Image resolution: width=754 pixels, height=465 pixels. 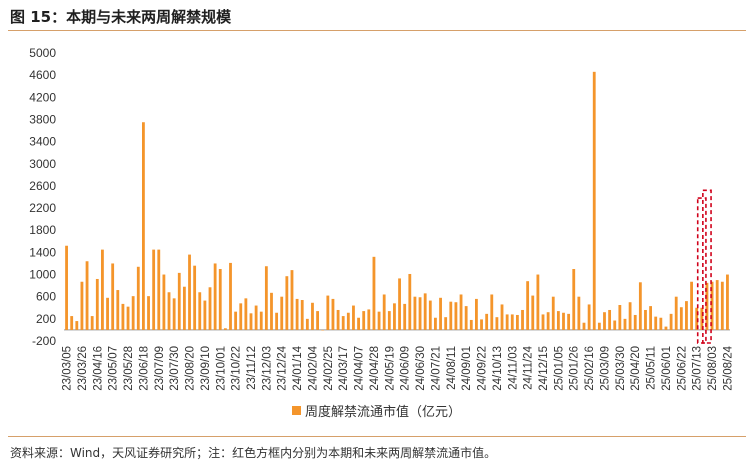 I want to click on x-tick-label: 25/08/03, so click(x=713, y=368).